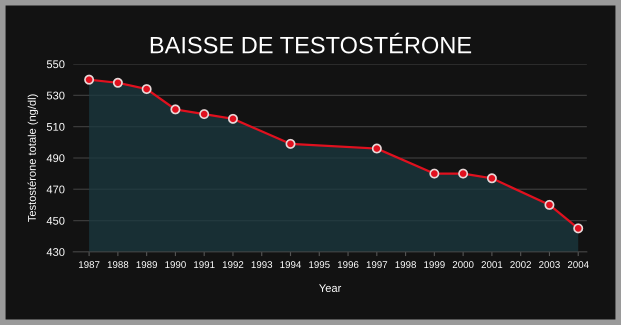 This screenshot has height=325, width=621. What do you see at coordinates (549, 264) in the screenshot?
I see `x-tick-label: 2003` at bounding box center [549, 264].